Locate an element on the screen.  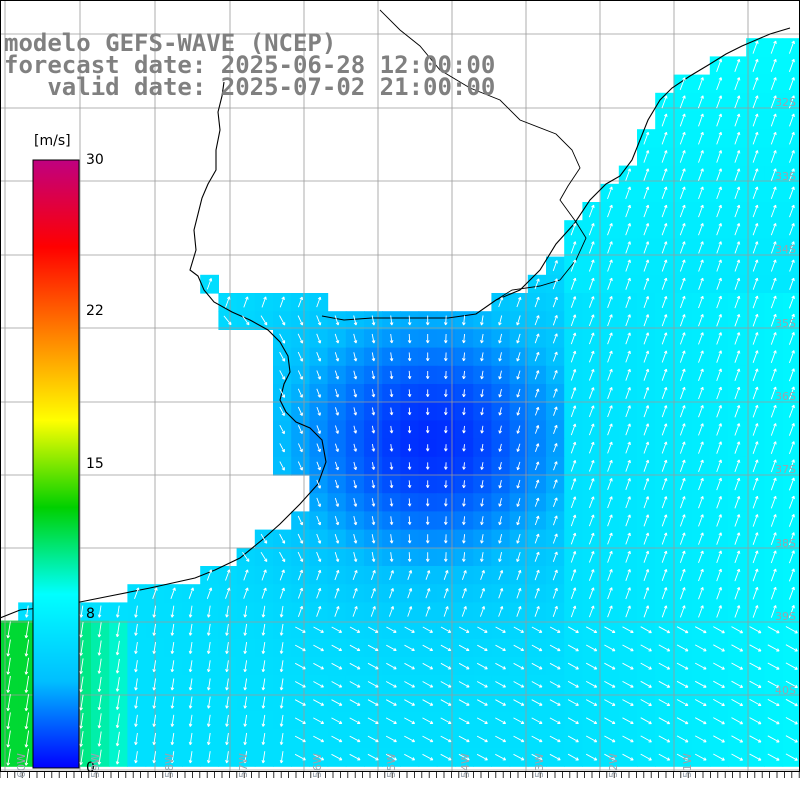
longitude-label: 59W is located at coordinates (95, 765).